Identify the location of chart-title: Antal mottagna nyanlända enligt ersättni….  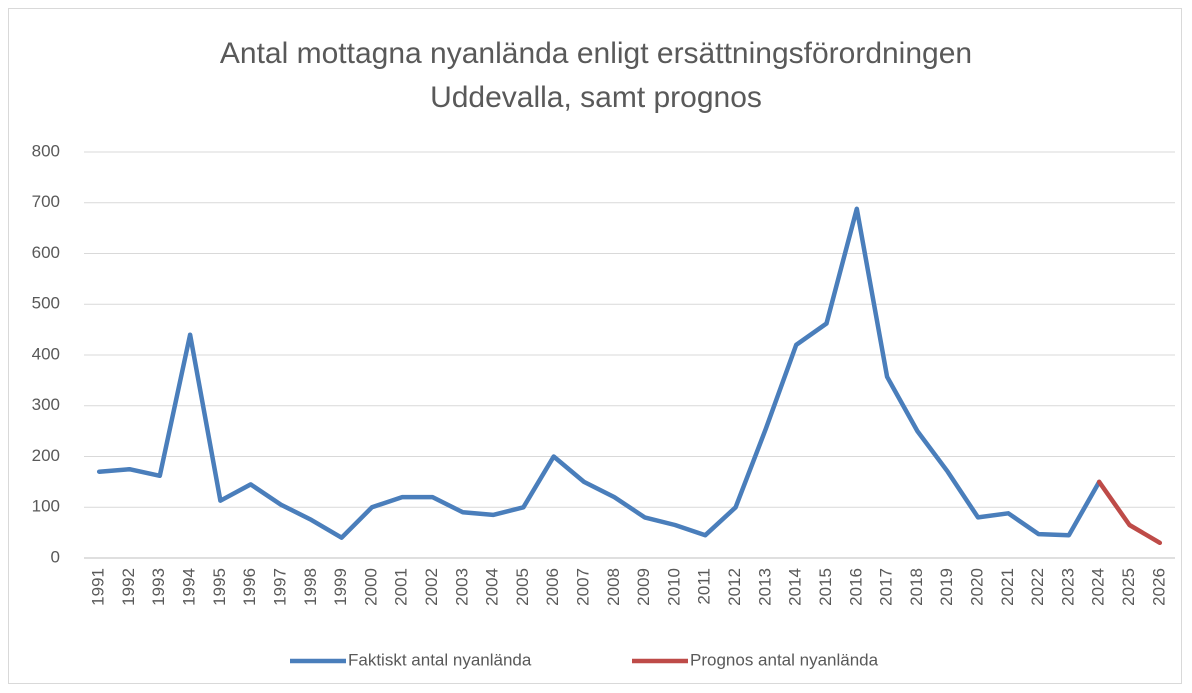
(596, 75).